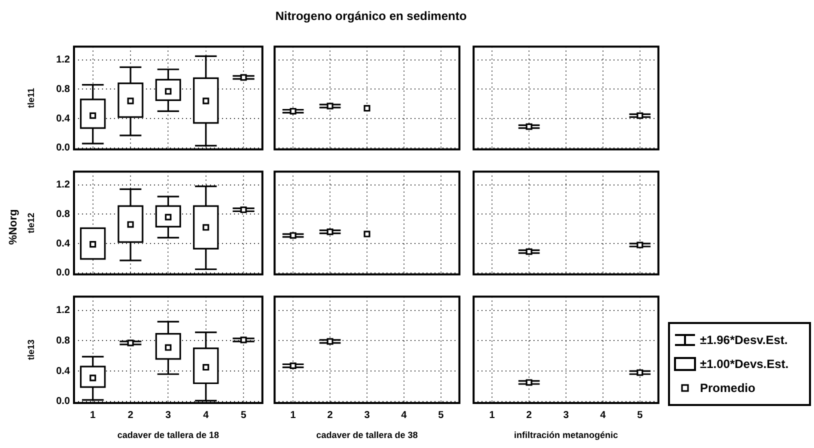 The width and height of the screenshot is (814, 448). Describe the element at coordinates (14, 227) in the screenshot. I see `text: %Norg` at that location.